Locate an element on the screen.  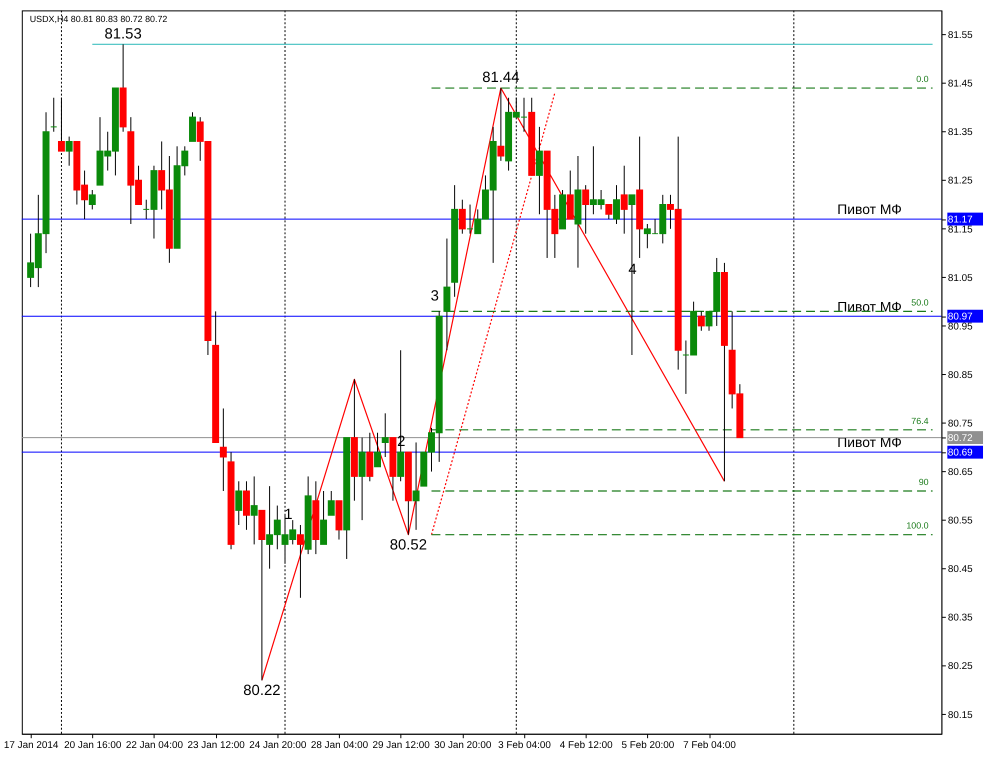
y-tick-label: 81.55 is located at coordinates (961, 36).